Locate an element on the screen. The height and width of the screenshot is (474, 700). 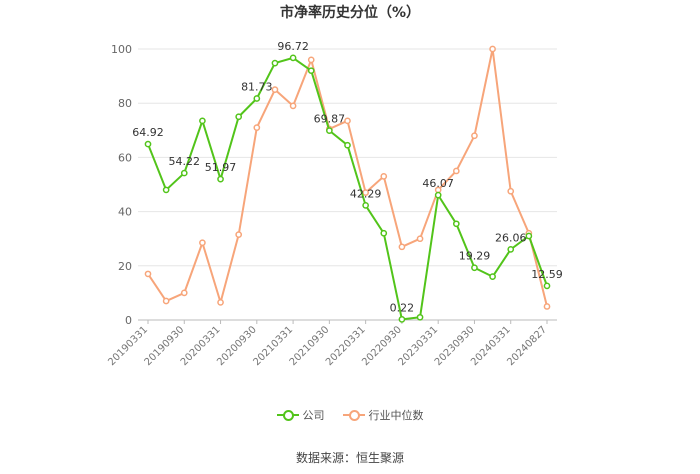
y-tick-label: 0 is located at coordinates (128, 320).